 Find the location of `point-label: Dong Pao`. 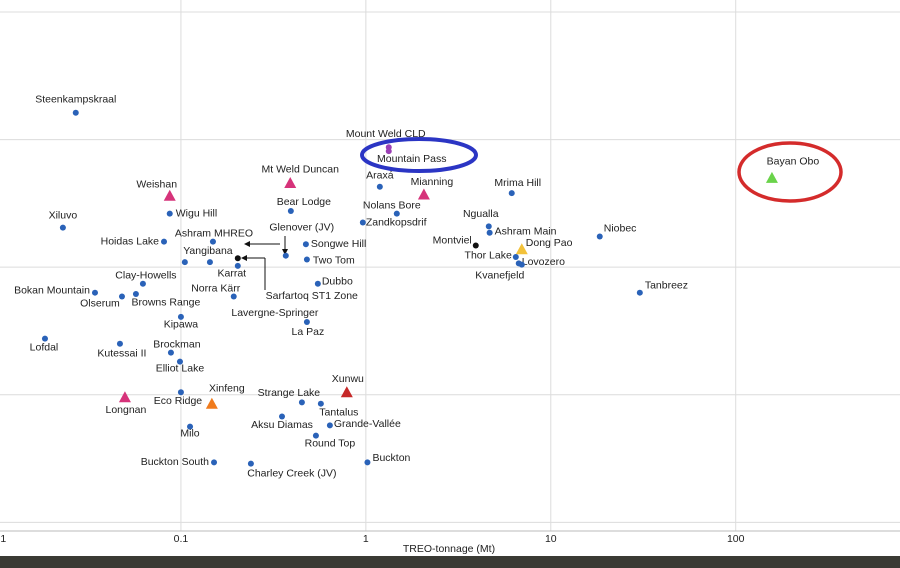

point-label: Dong Pao is located at coordinates (549, 243).